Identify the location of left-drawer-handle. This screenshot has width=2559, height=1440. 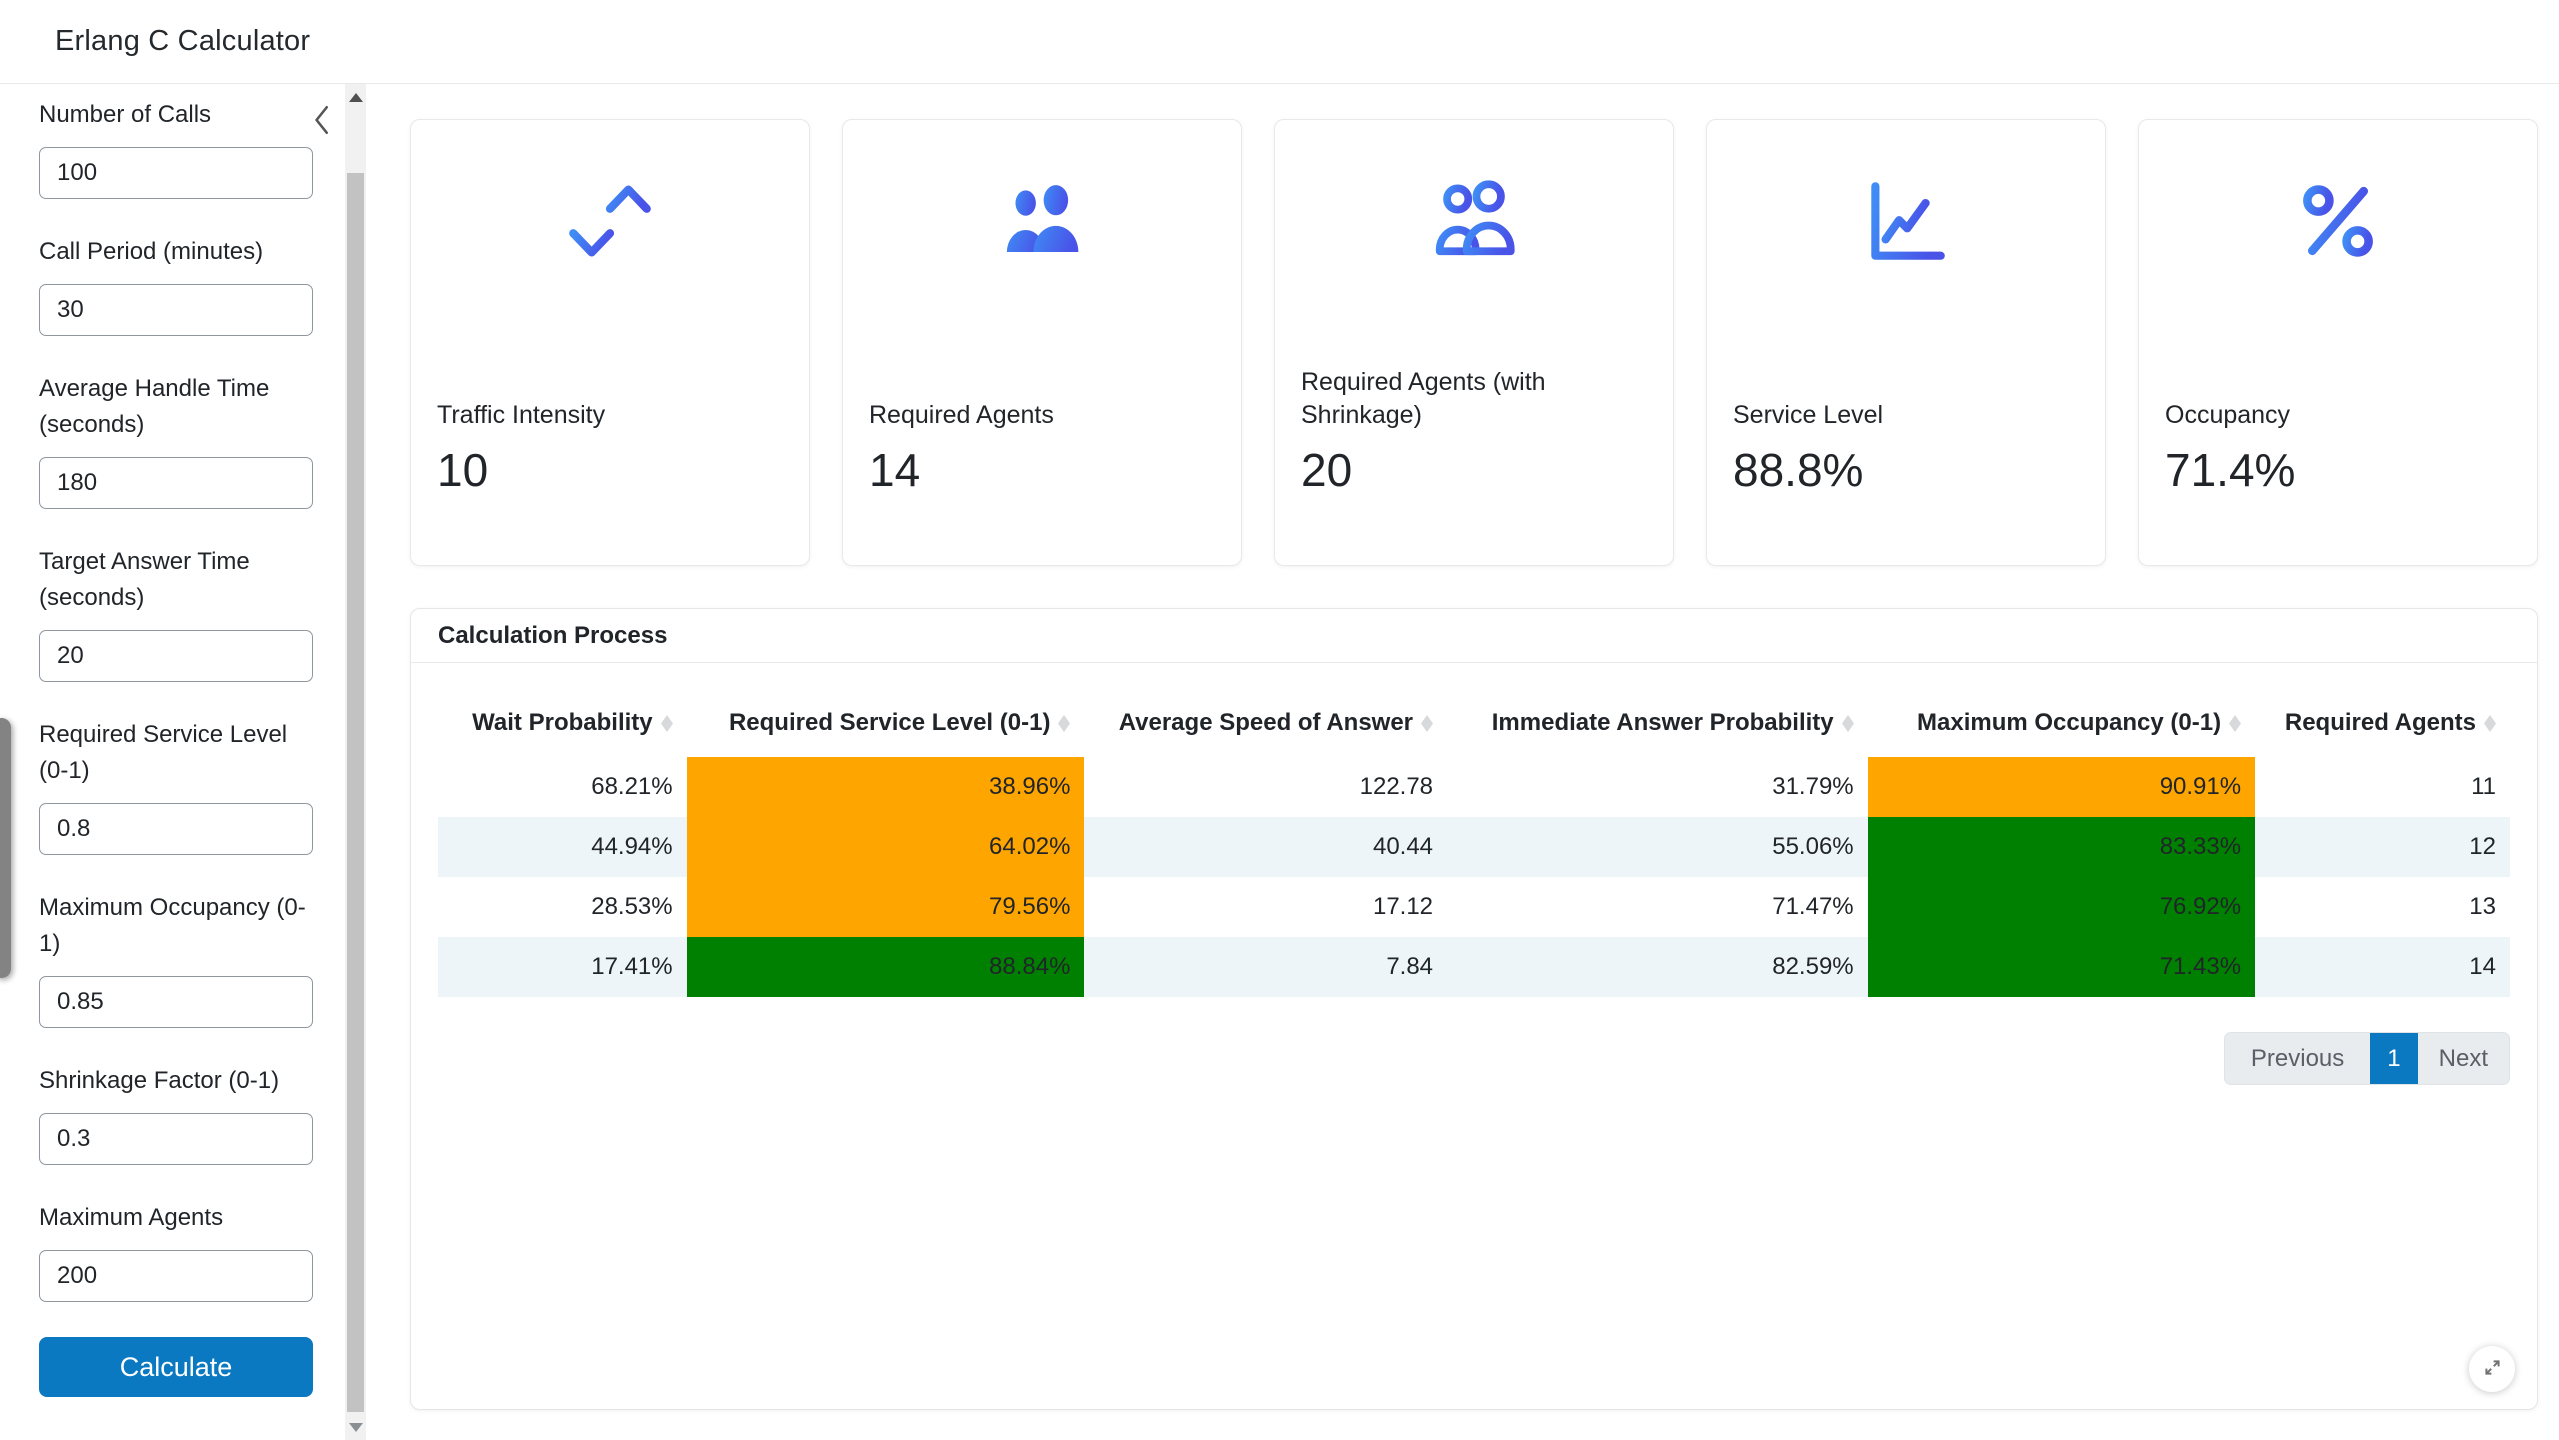
(5, 848).